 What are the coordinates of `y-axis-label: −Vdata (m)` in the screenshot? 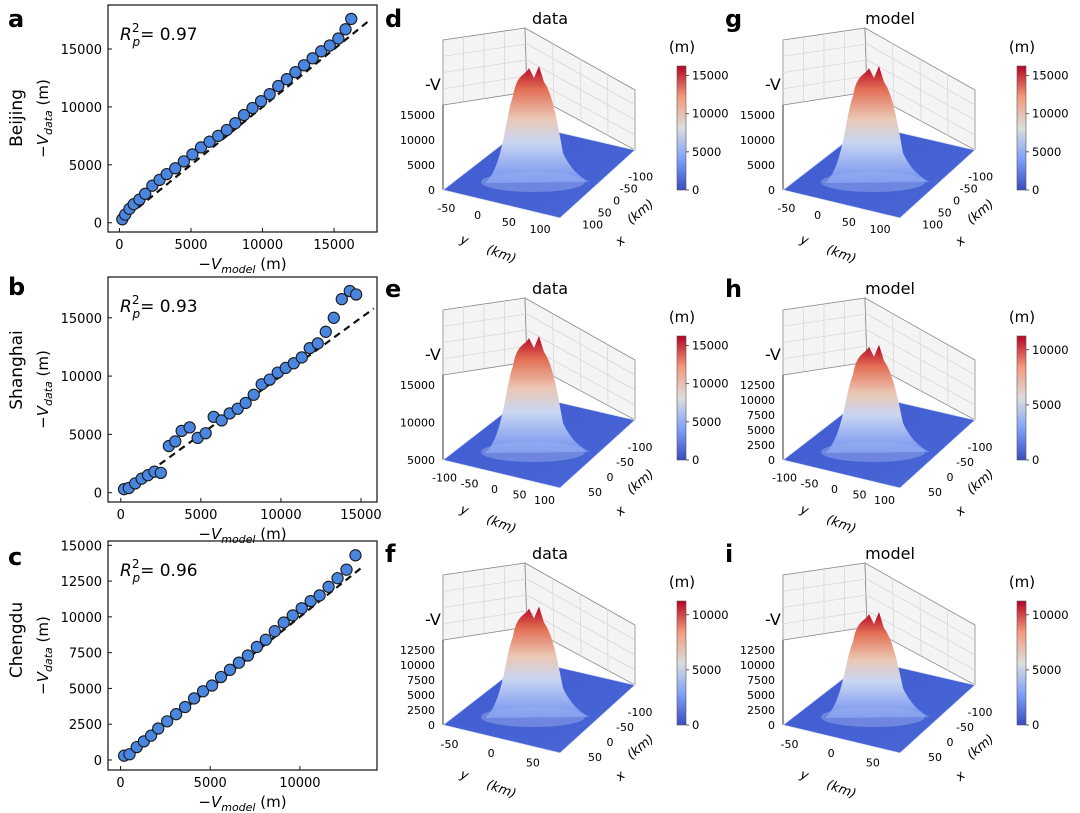 It's located at (44, 118).